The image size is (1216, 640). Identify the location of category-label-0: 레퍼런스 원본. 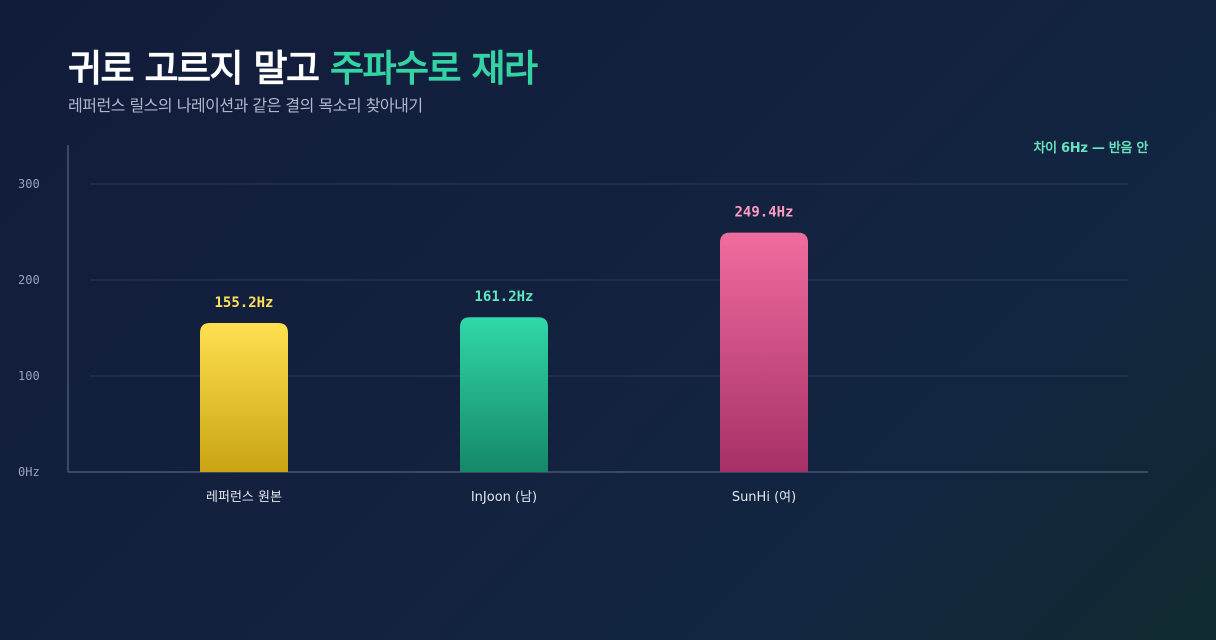
(244, 497).